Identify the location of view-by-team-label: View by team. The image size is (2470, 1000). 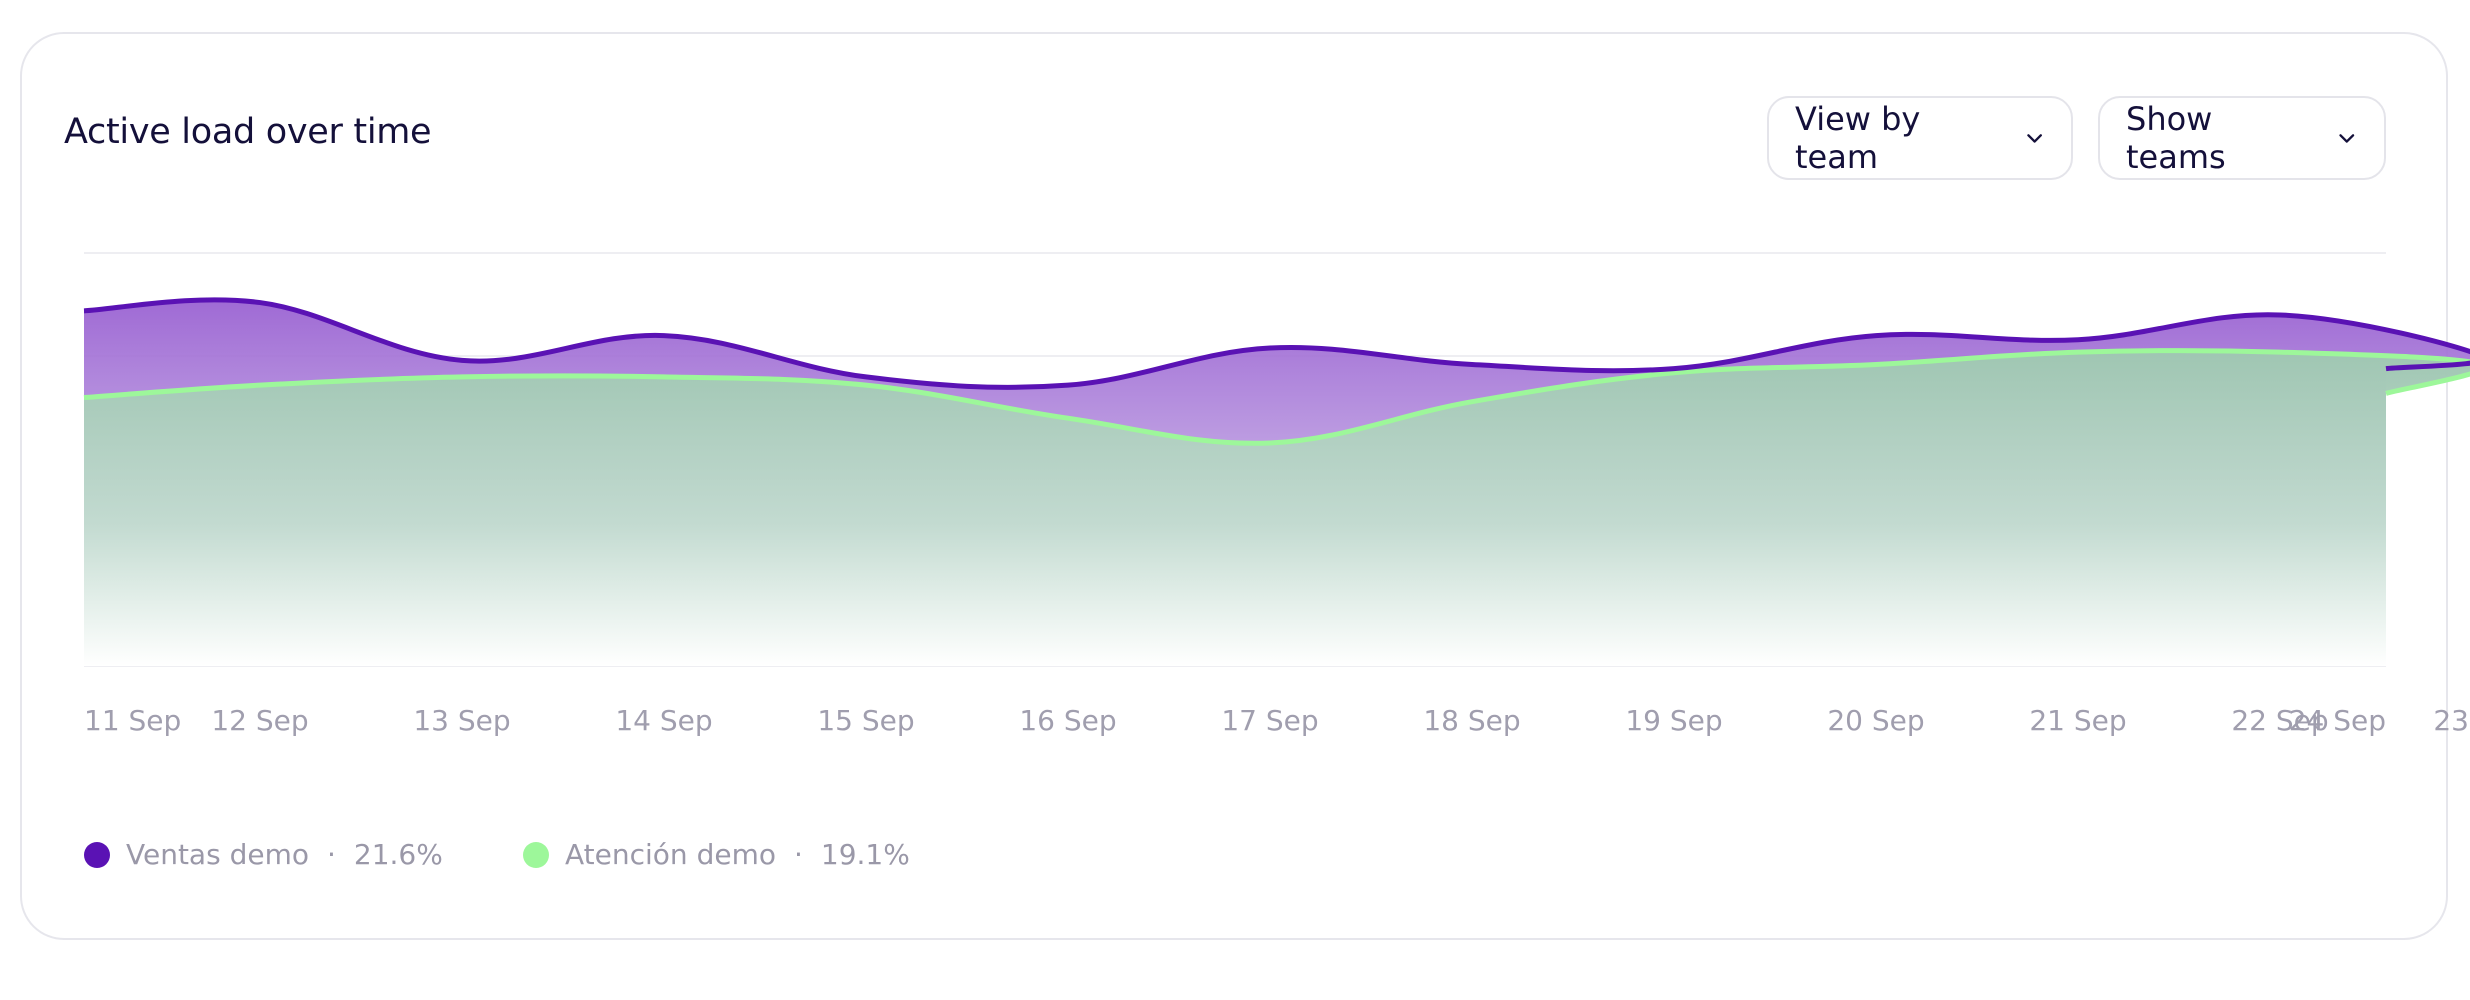
(1858, 138).